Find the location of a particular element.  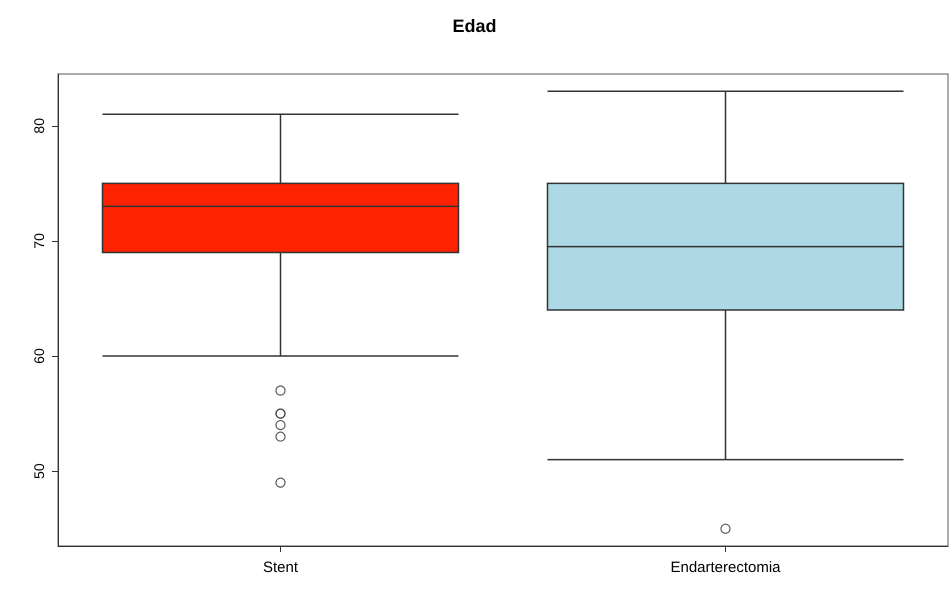

x-tick-label: Stent is located at coordinates (280, 567).